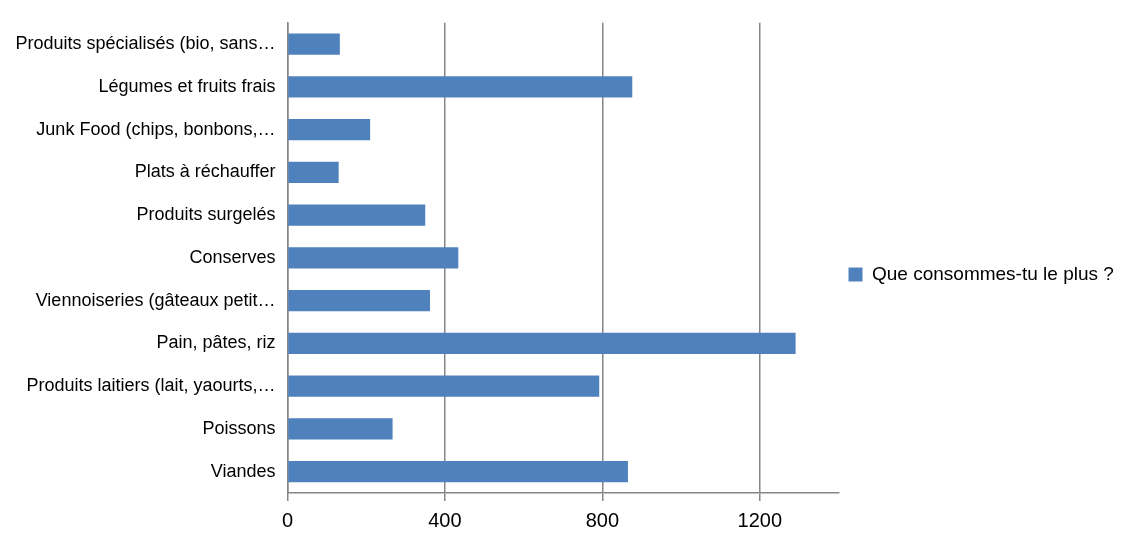 This screenshot has width=1124, height=551. I want to click on y-tick-label: Viandes, so click(243, 470).